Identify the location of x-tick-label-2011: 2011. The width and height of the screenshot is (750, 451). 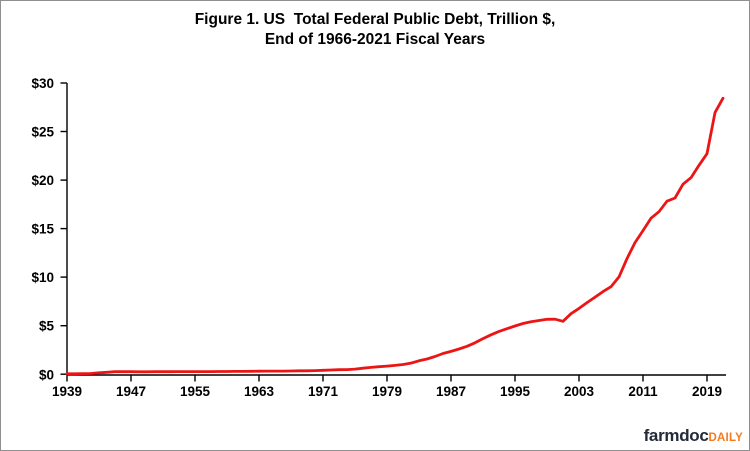
(643, 391).